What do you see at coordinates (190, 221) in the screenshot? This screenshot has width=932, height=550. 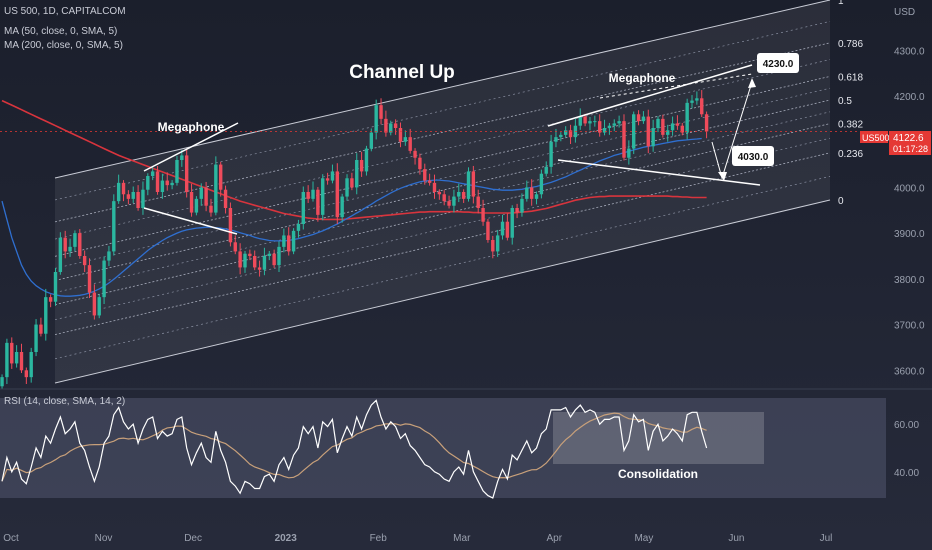 I see `megaphone-1-lower-line` at bounding box center [190, 221].